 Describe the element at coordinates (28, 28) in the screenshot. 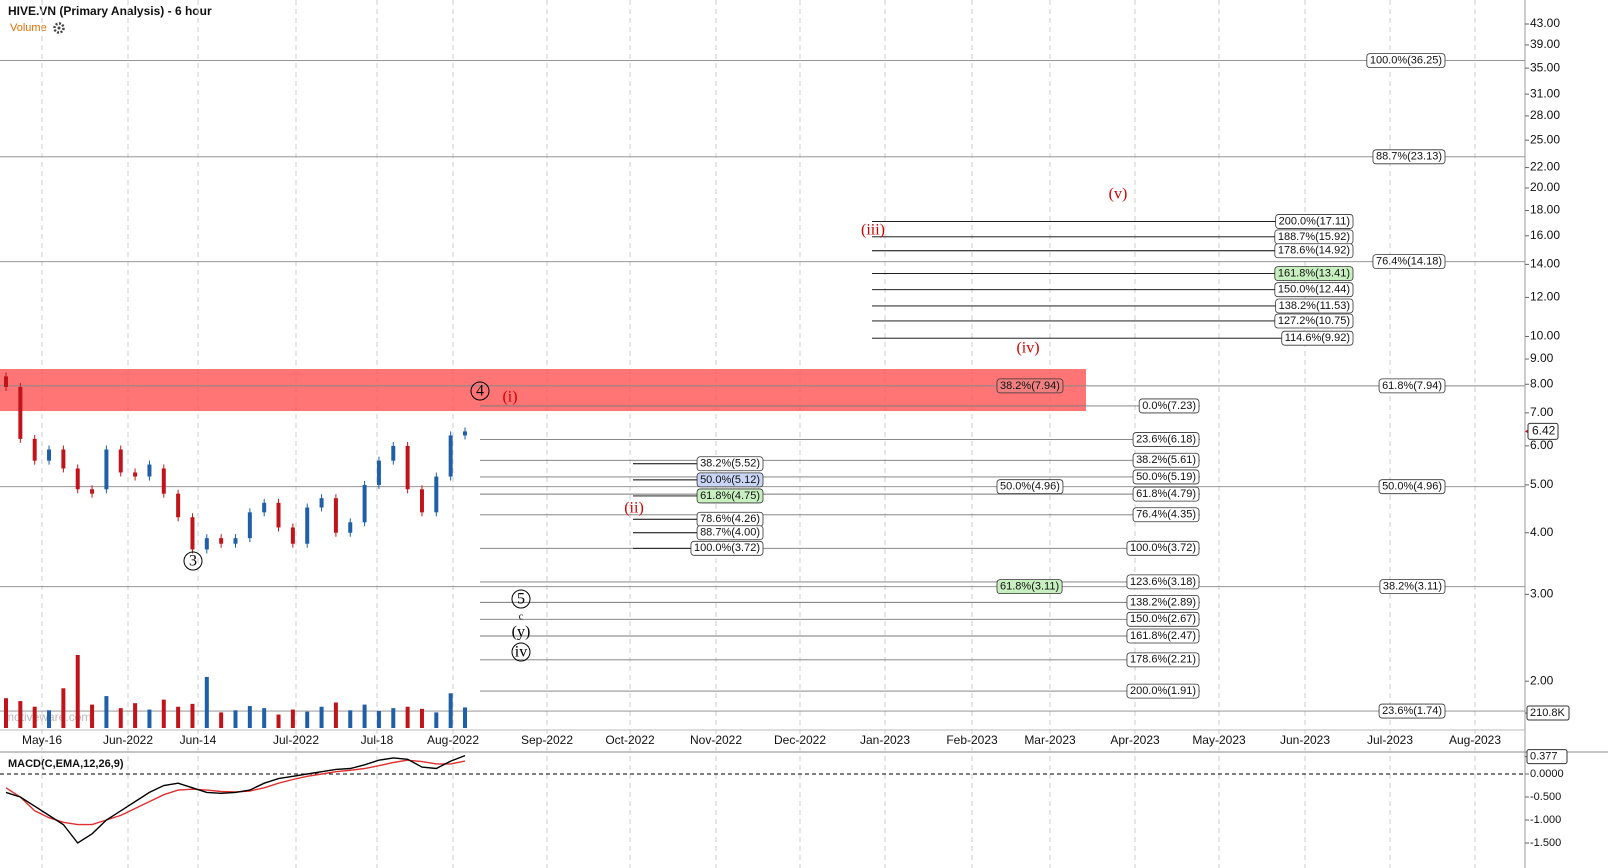

I see `volume-label: Volume` at that location.